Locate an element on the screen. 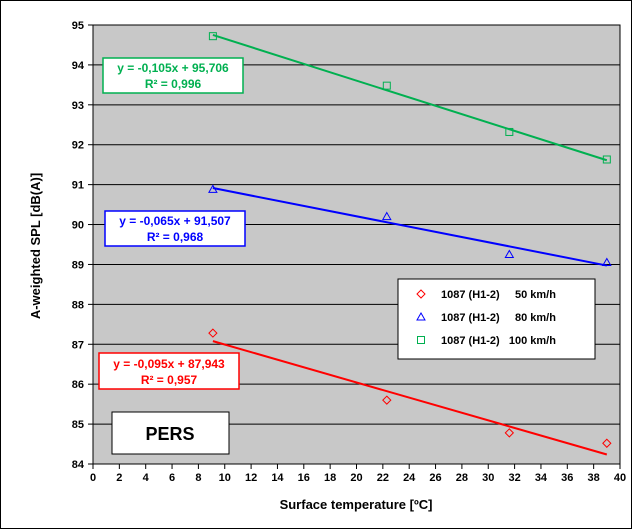 Image resolution: width=632 pixels, height=529 pixels. x-tick-label-0: 0 is located at coordinates (93, 478).